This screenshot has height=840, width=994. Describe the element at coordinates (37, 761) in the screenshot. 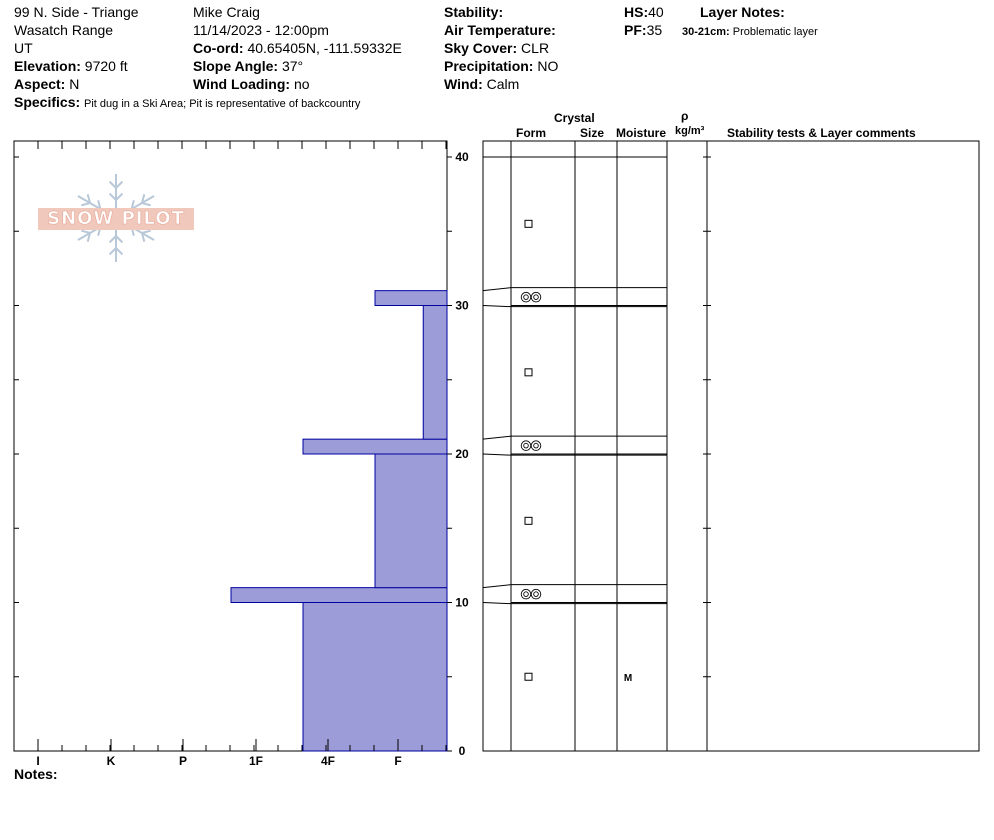

I see `hardness-label-I: I` at that location.